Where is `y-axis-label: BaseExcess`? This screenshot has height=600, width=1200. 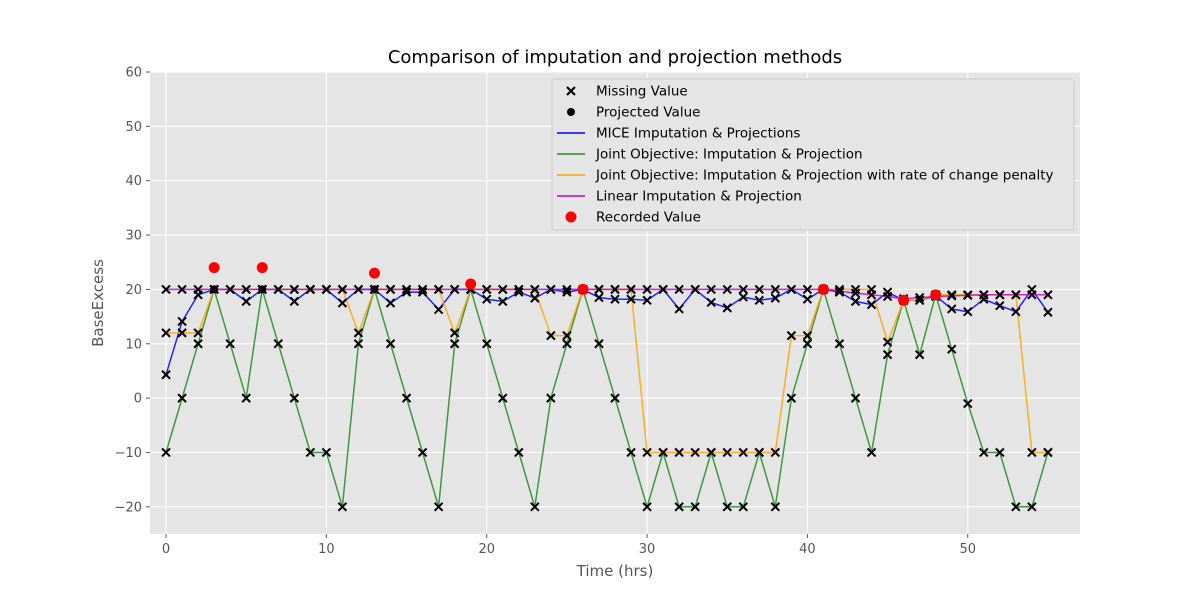 y-axis-label: BaseExcess is located at coordinates (98, 303).